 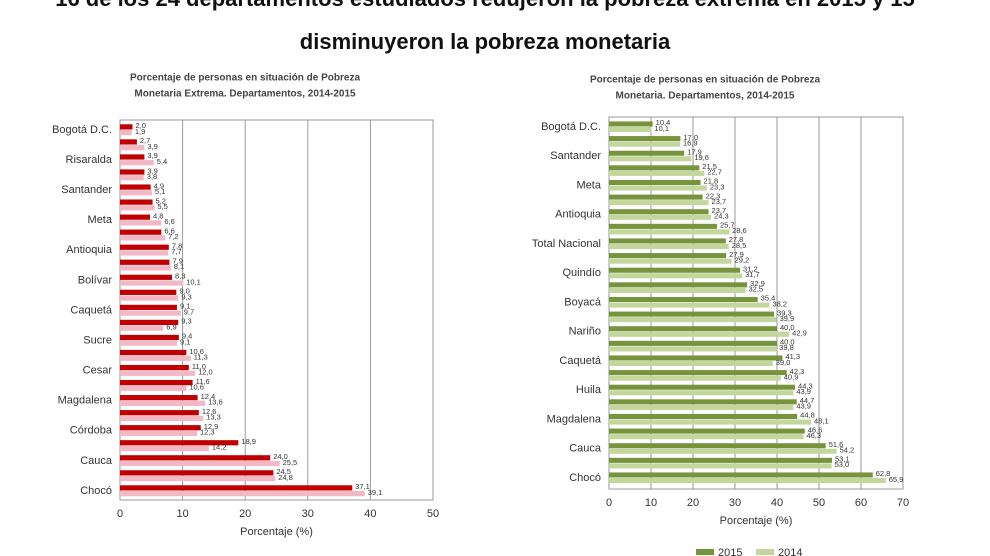 What do you see at coordinates (819, 503) in the screenshot?
I see `x-tick-label: 50` at bounding box center [819, 503].